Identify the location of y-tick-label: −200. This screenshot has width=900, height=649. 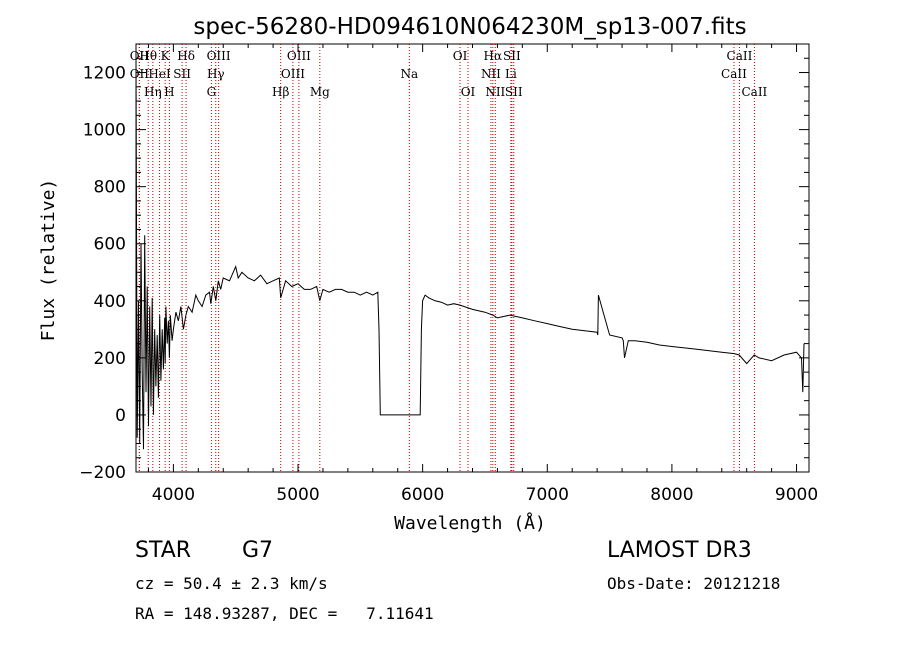
(102, 473).